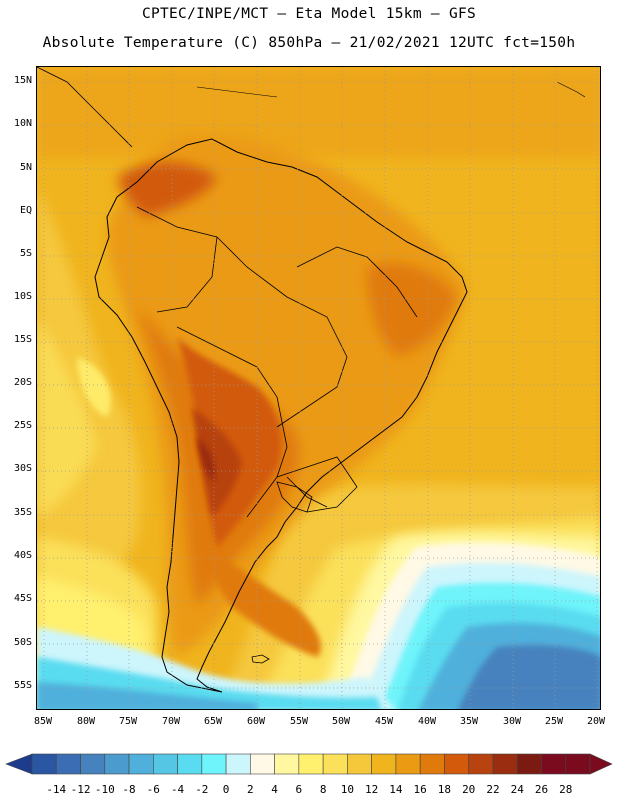  Describe the element at coordinates (299, 789) in the screenshot. I see `legend-tick-label: 6` at that location.